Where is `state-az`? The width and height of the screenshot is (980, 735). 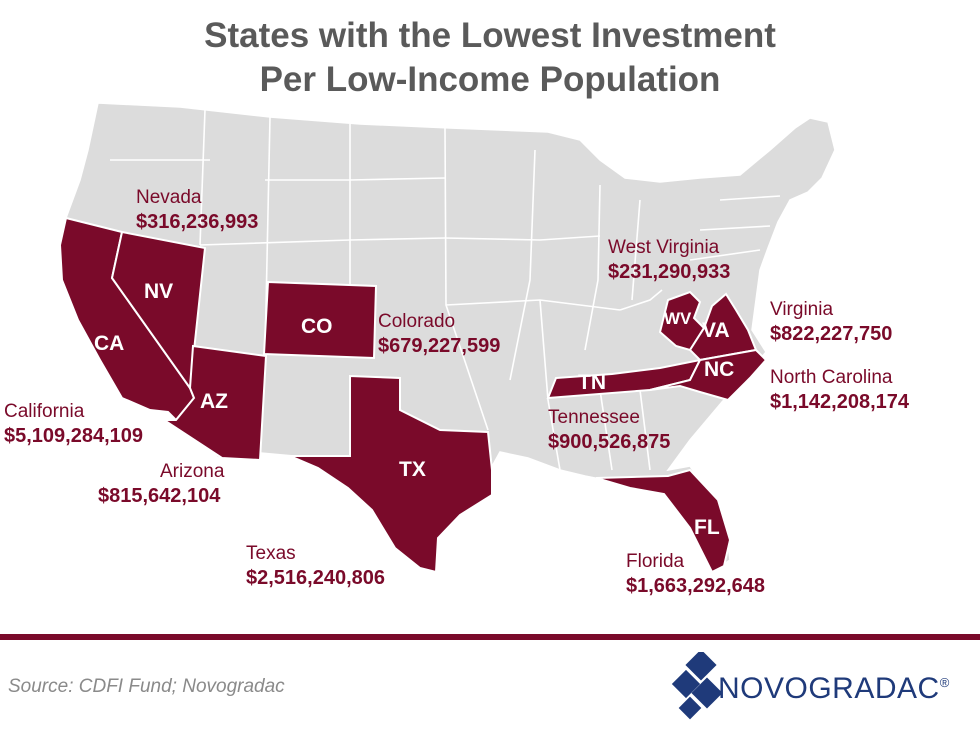 state-az is located at coordinates (214, 403).